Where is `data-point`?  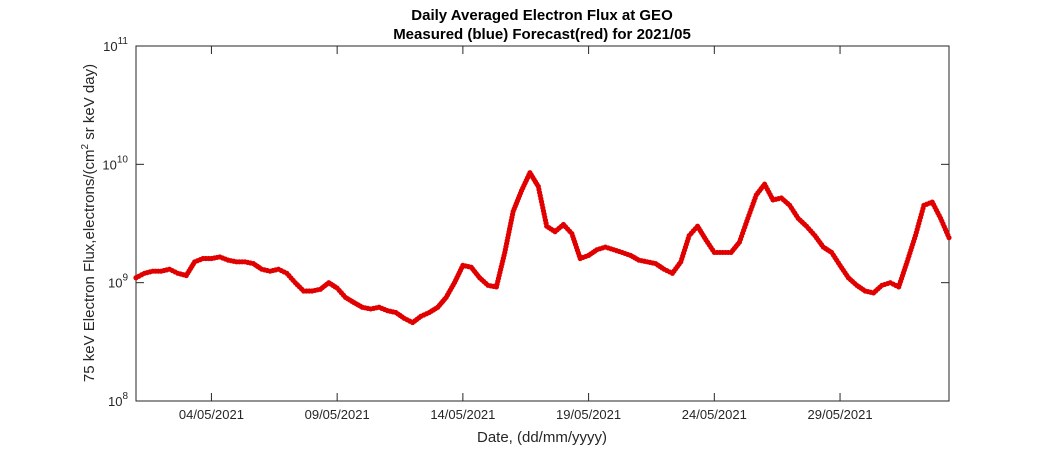
data-point is located at coordinates (949, 238).